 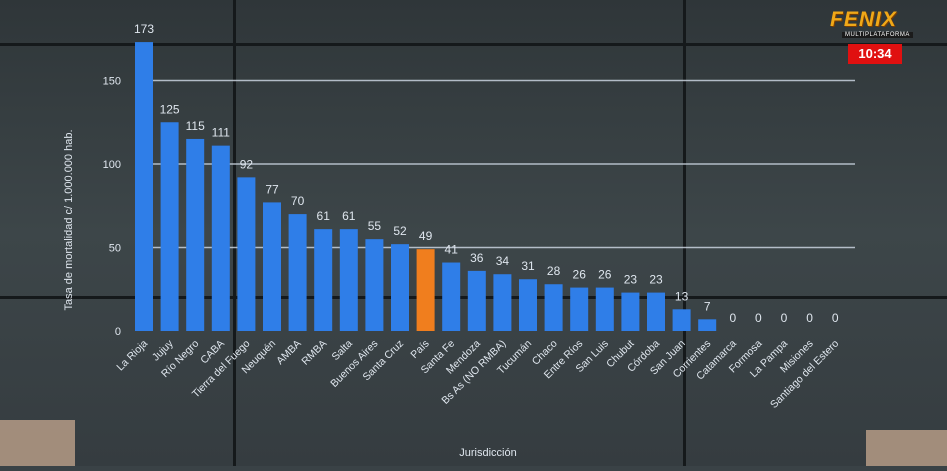 What do you see at coordinates (37, 443) in the screenshot?
I see `anchor-desk-left` at bounding box center [37, 443].